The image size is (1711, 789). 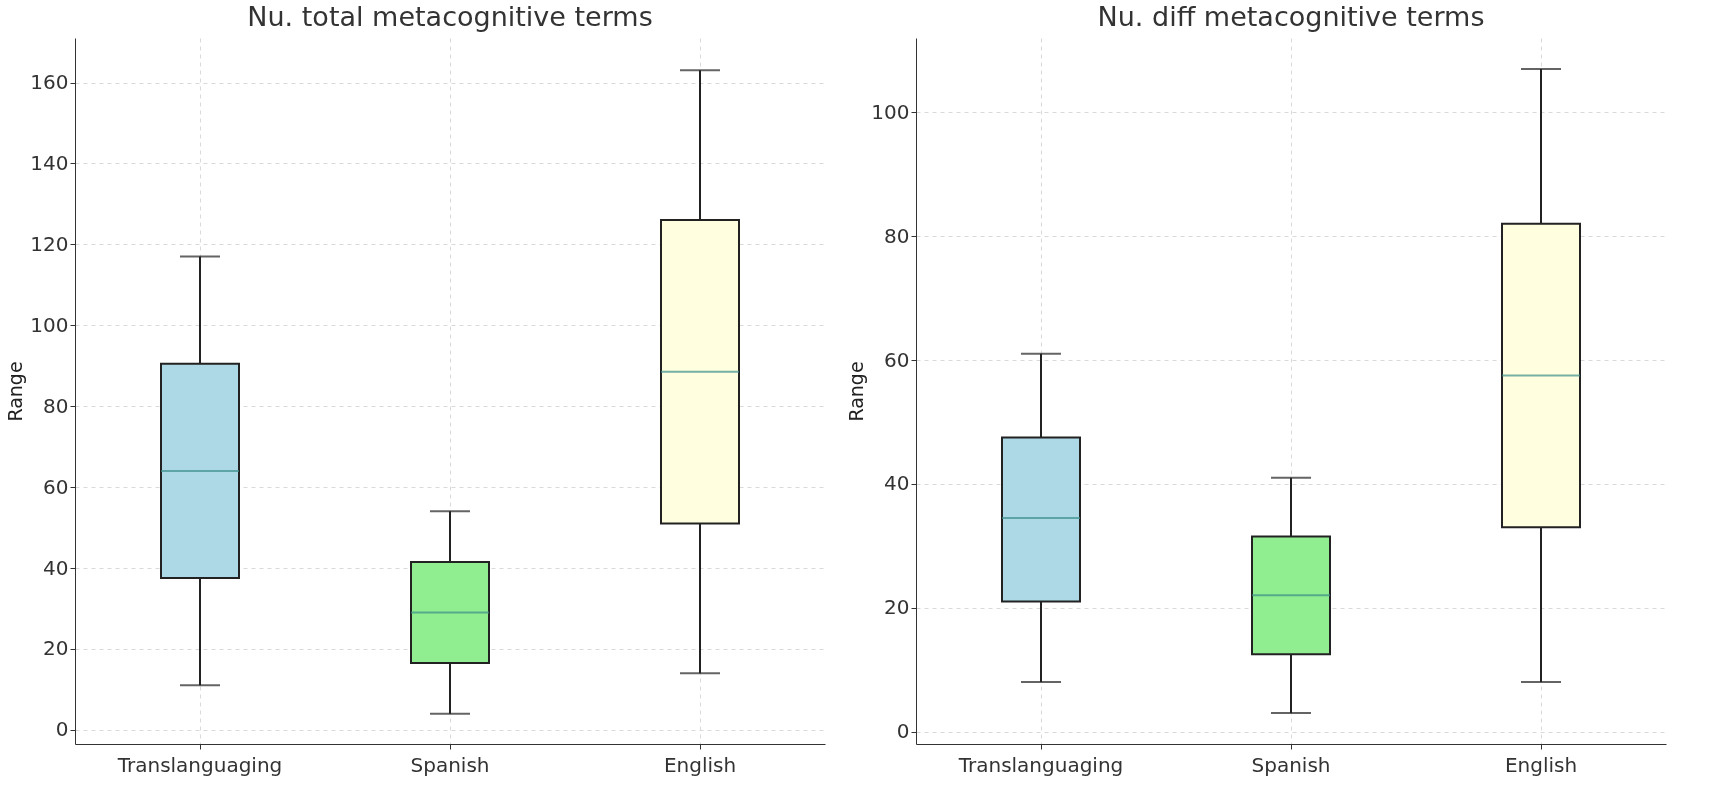 What do you see at coordinates (450, 16) in the screenshot?
I see `chart-title: Nu. total metacognitive terms` at bounding box center [450, 16].